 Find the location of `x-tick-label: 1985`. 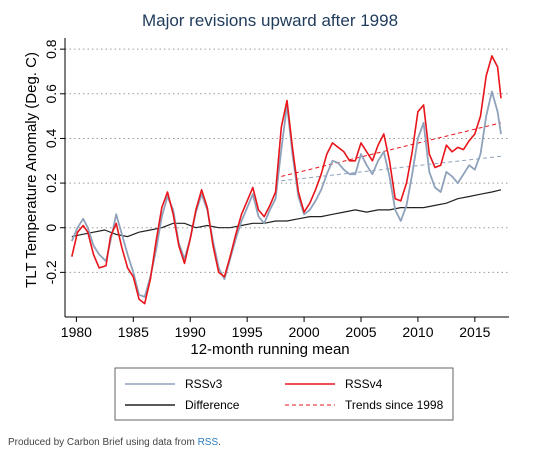

x-tick-label: 1985 is located at coordinates (133, 332).